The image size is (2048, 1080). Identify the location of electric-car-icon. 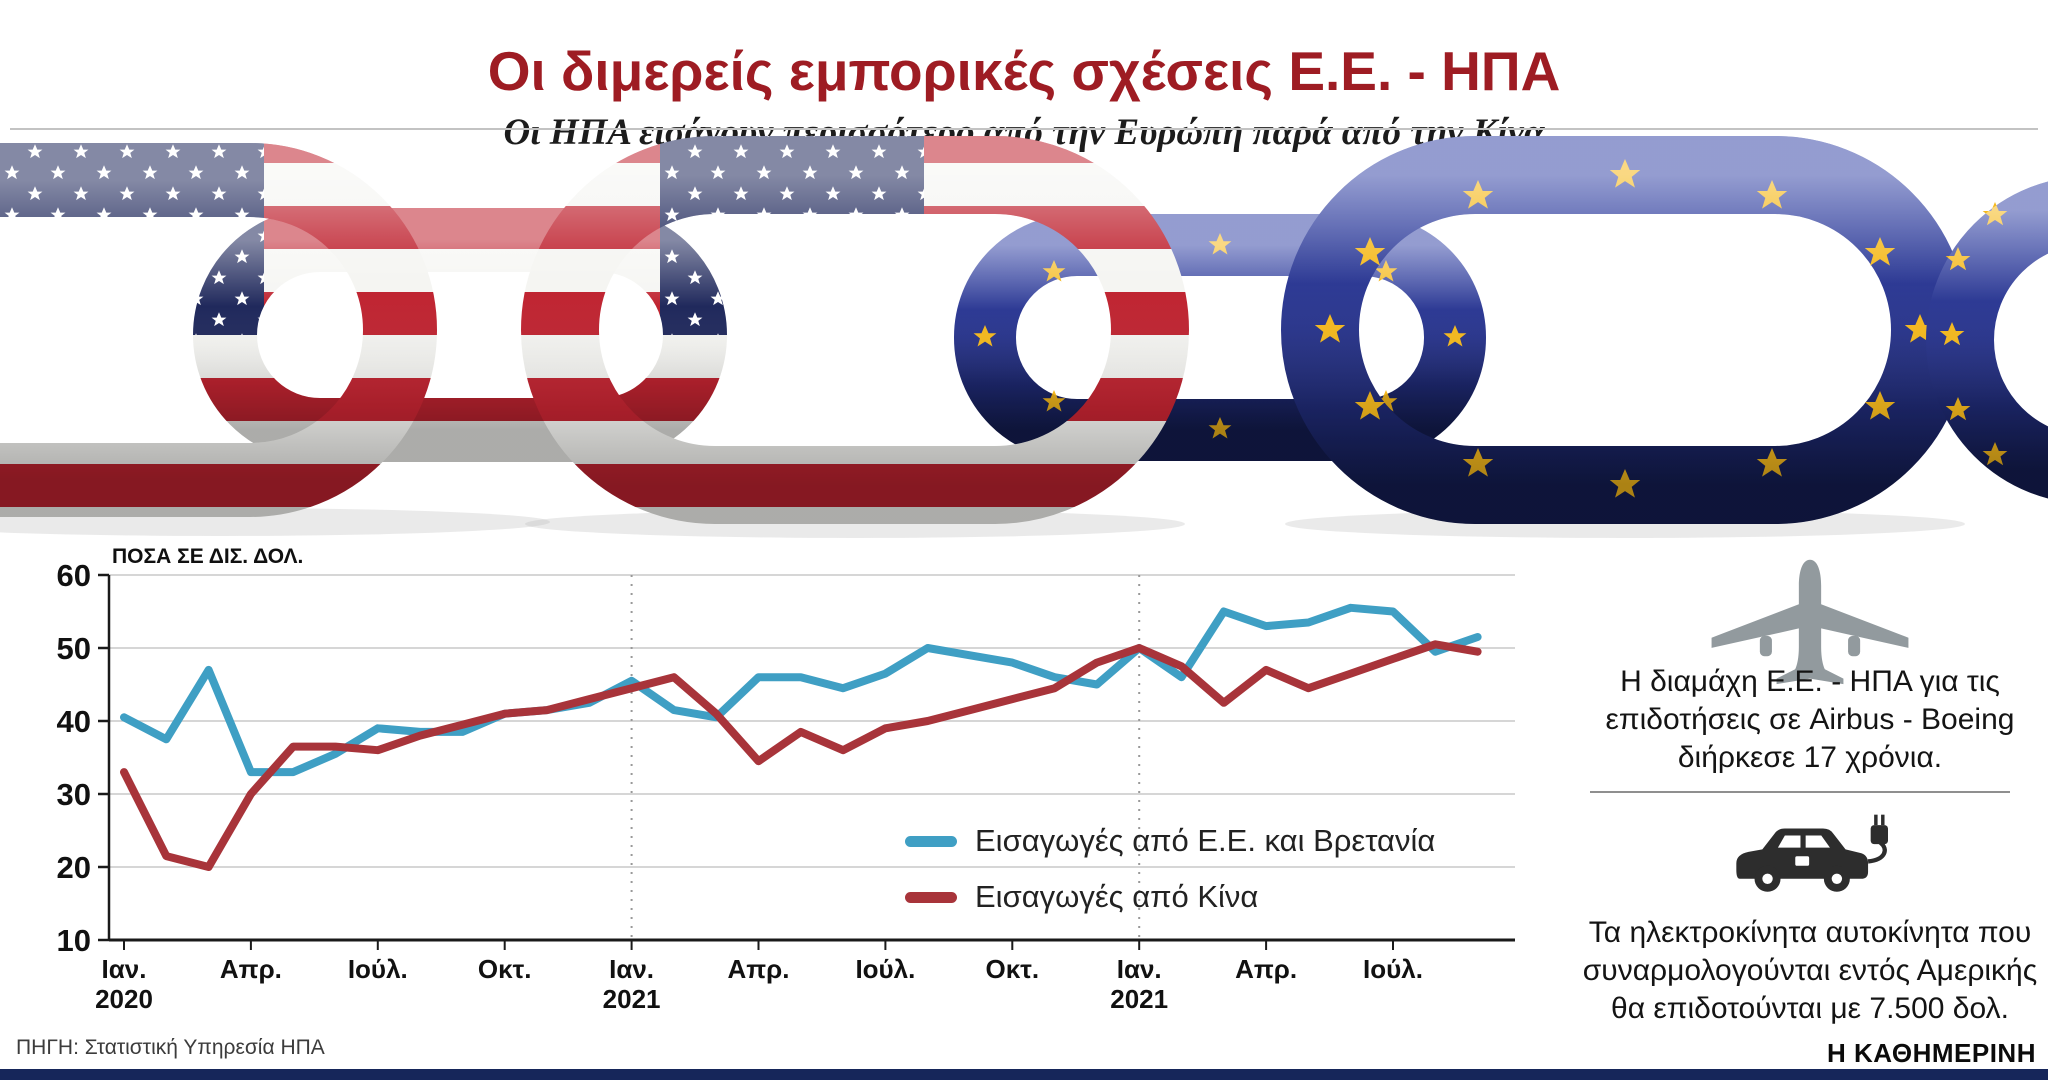
(1810, 860).